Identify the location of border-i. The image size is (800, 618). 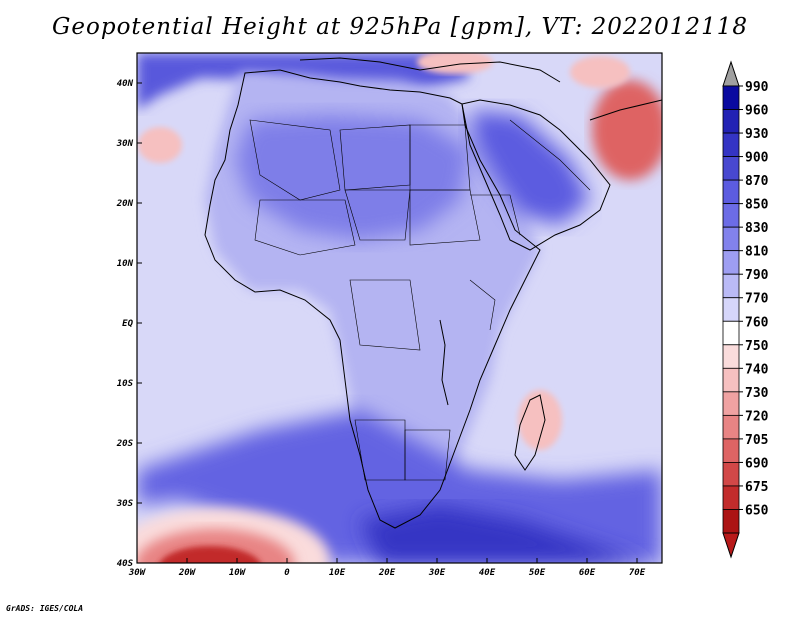
(427, 455).